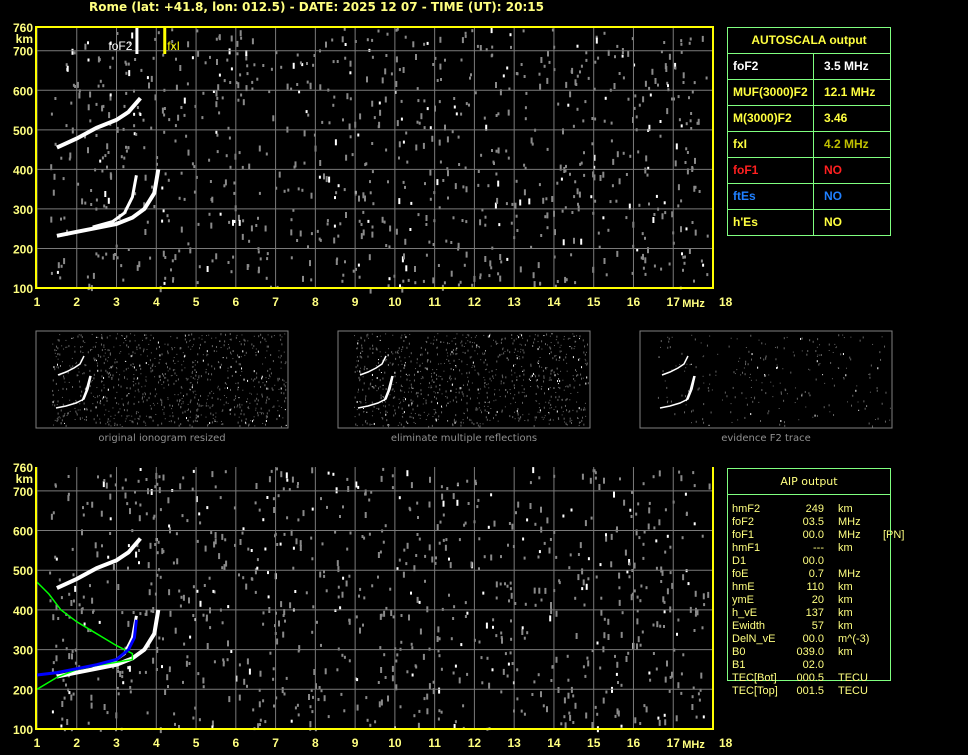 This screenshot has width=968, height=755. Describe the element at coordinates (818, 509) in the screenshot. I see `aip-row: hmF2 249 km` at that location.